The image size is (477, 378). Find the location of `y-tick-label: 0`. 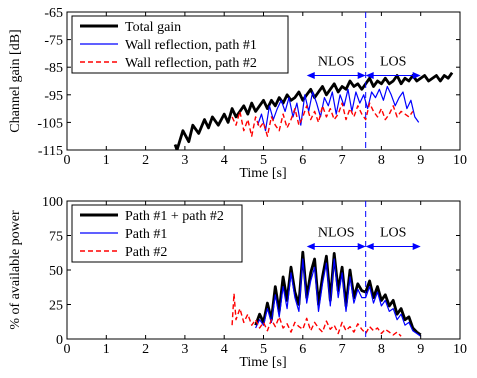

y-tick-label: 0 is located at coordinates (59, 340).